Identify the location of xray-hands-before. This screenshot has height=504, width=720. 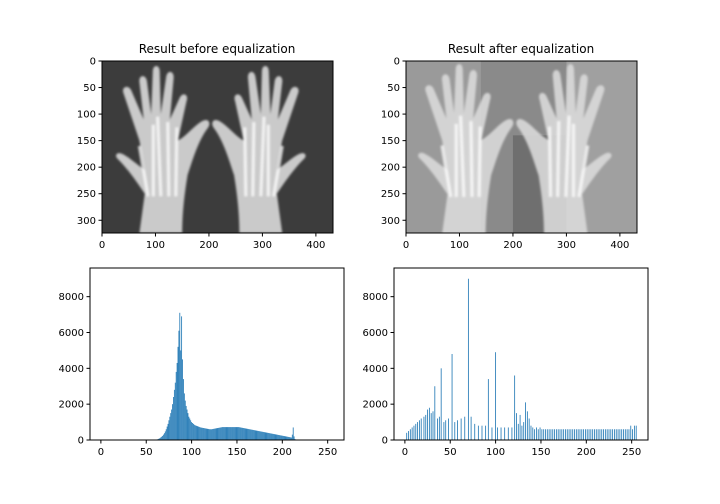
(217, 147).